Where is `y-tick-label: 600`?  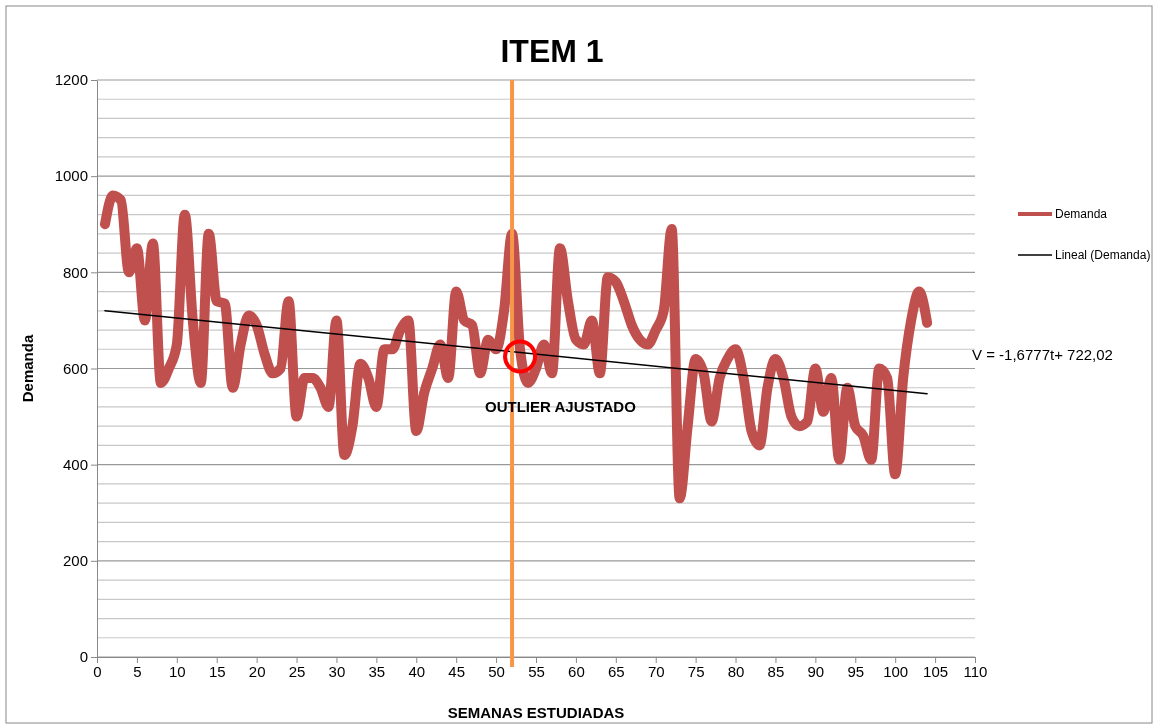
y-tick-label: 600 is located at coordinates (75, 368).